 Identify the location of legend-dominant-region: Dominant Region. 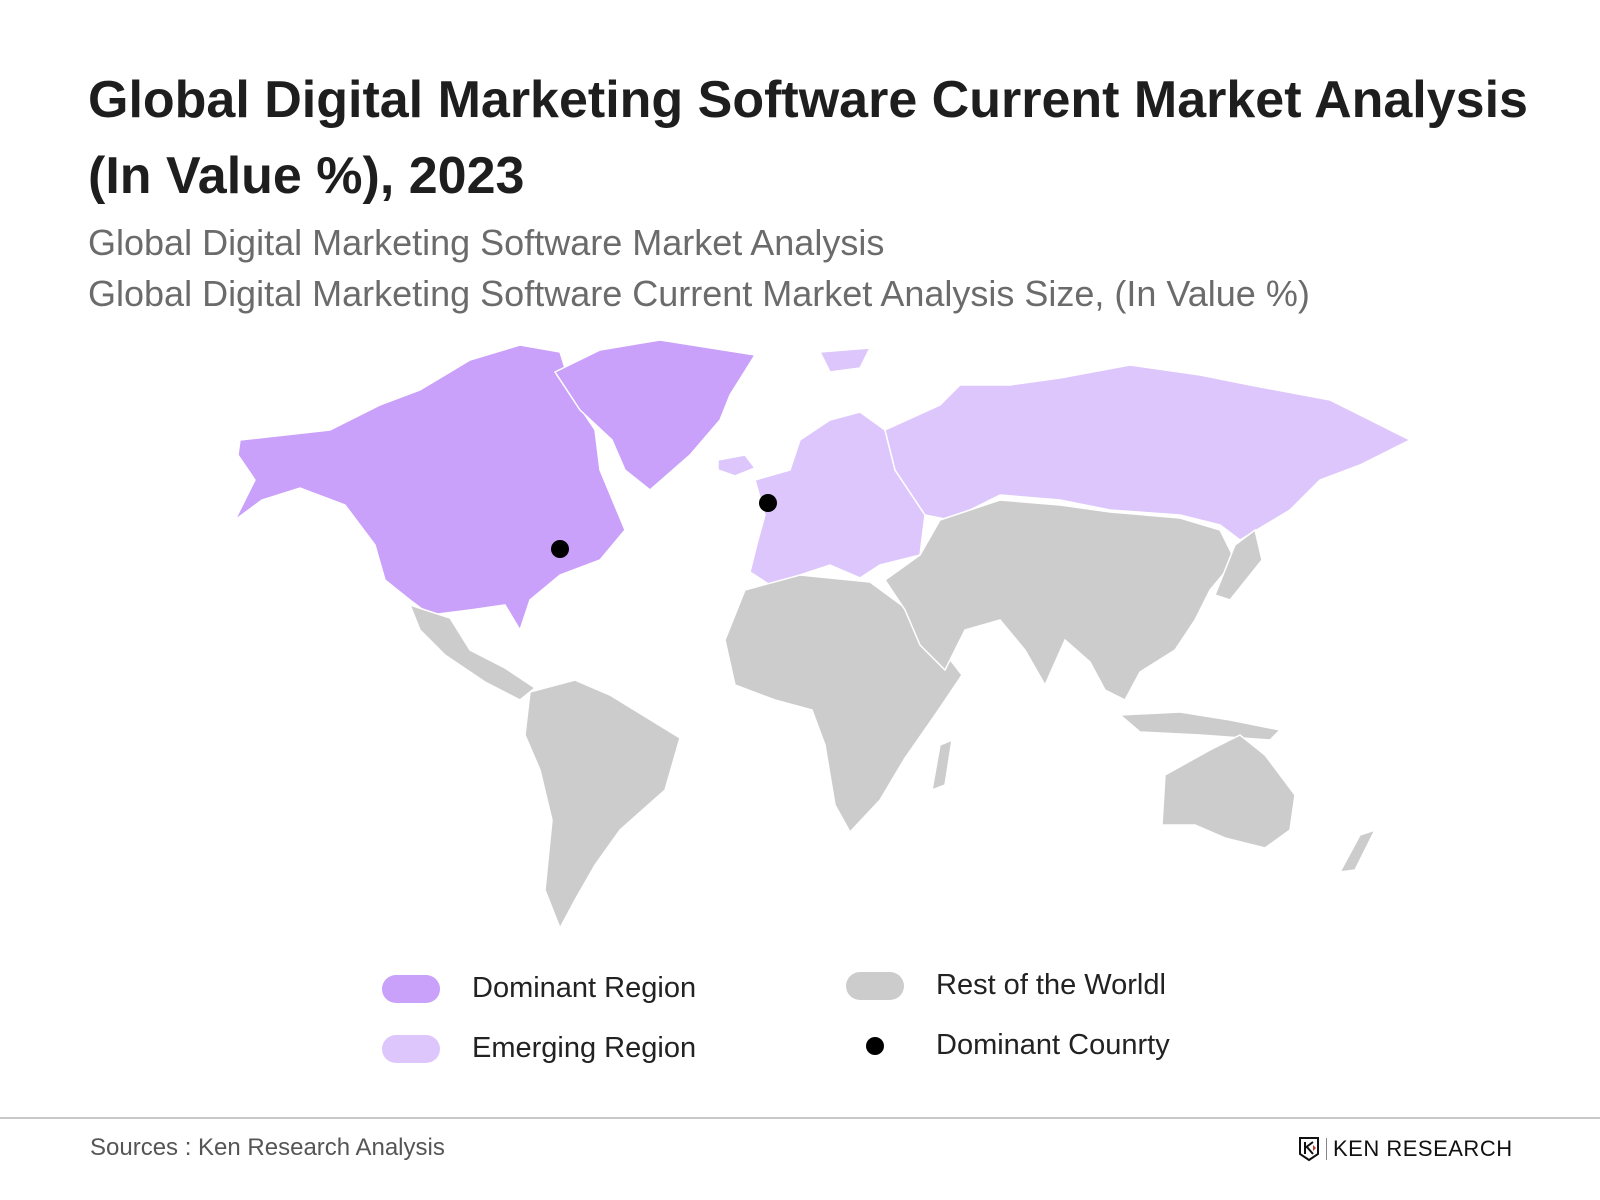
(539, 988).